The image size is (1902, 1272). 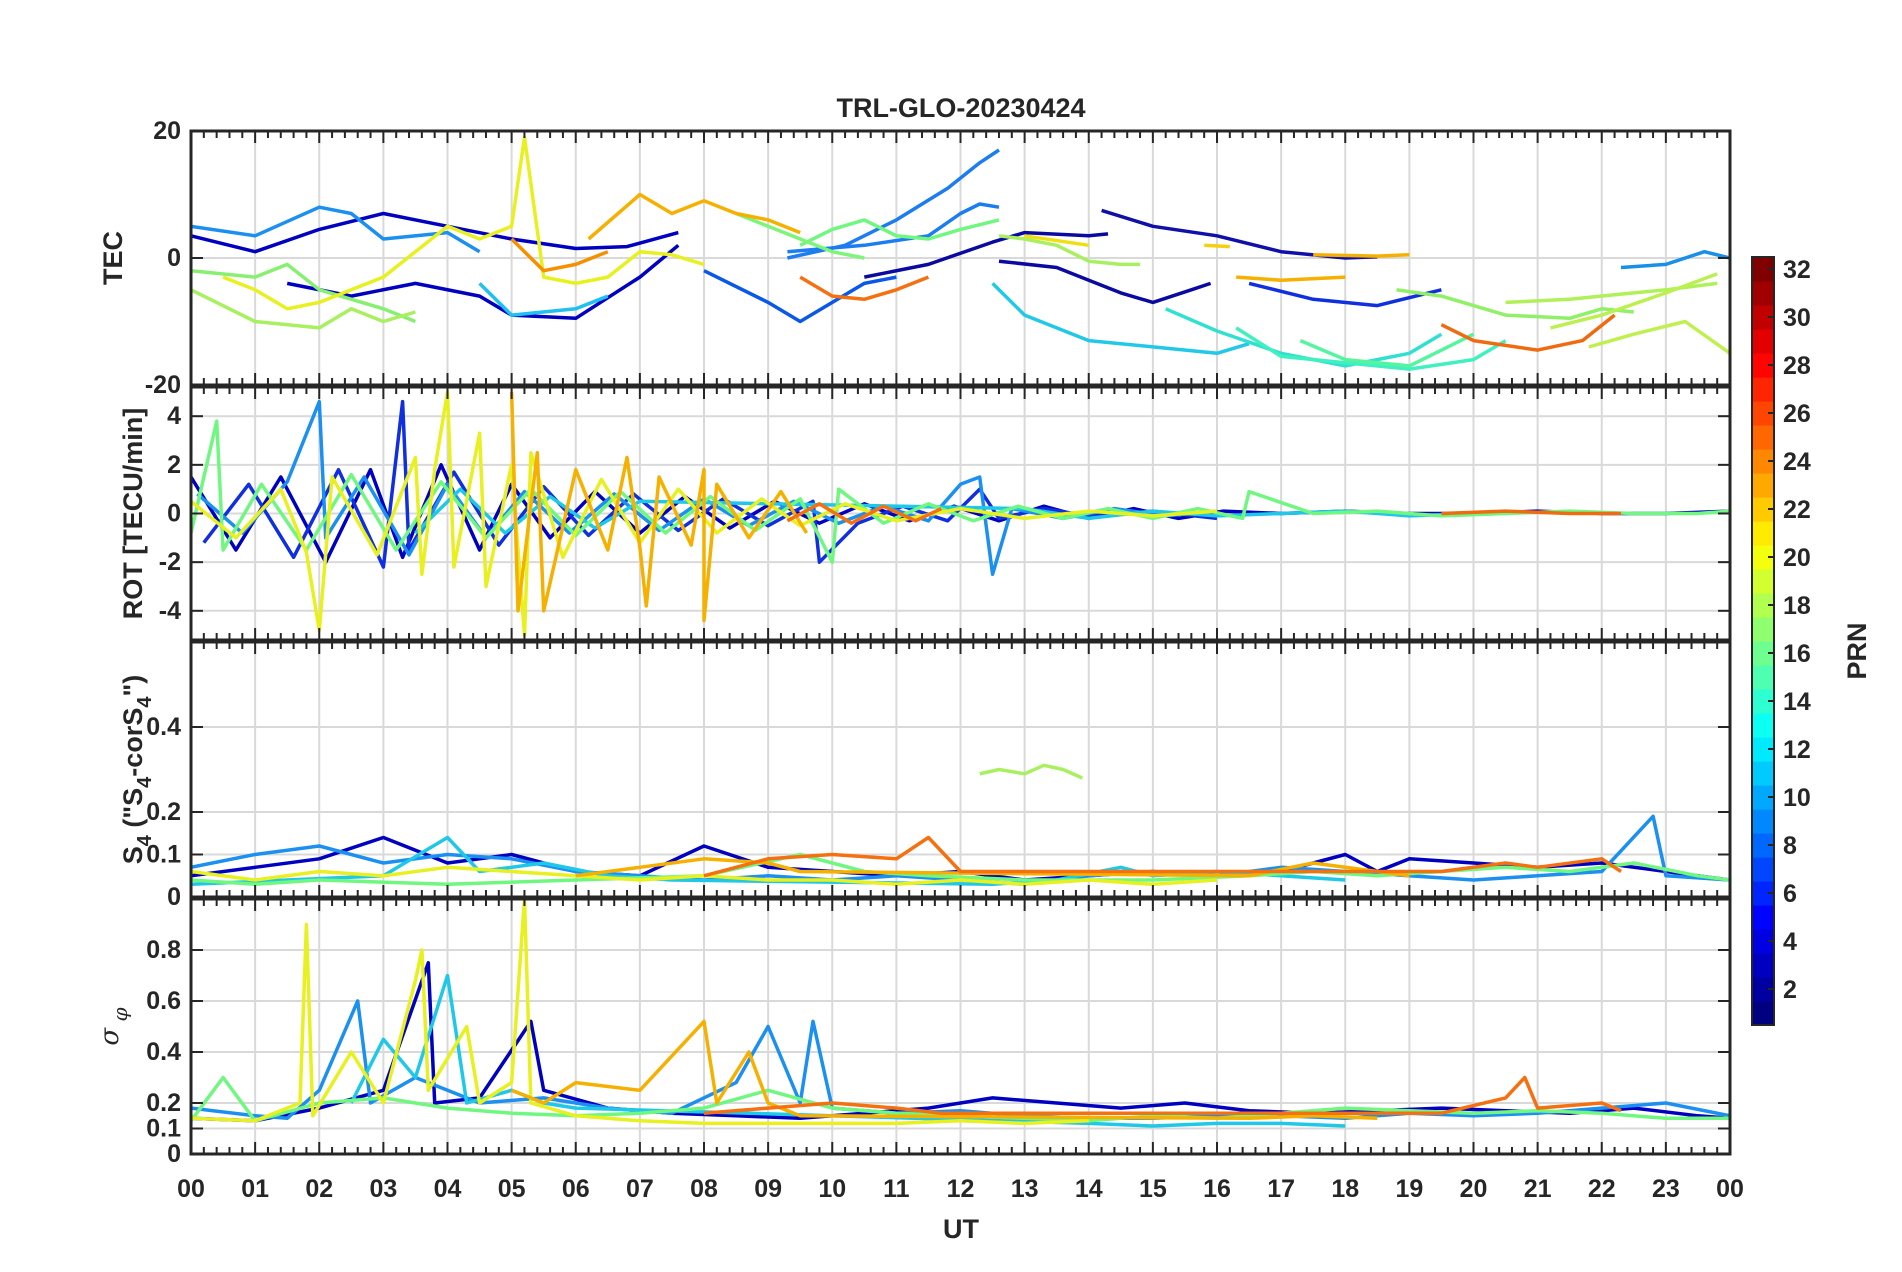 I want to click on colorbar-tick-label: 16, so click(x=1797, y=654).